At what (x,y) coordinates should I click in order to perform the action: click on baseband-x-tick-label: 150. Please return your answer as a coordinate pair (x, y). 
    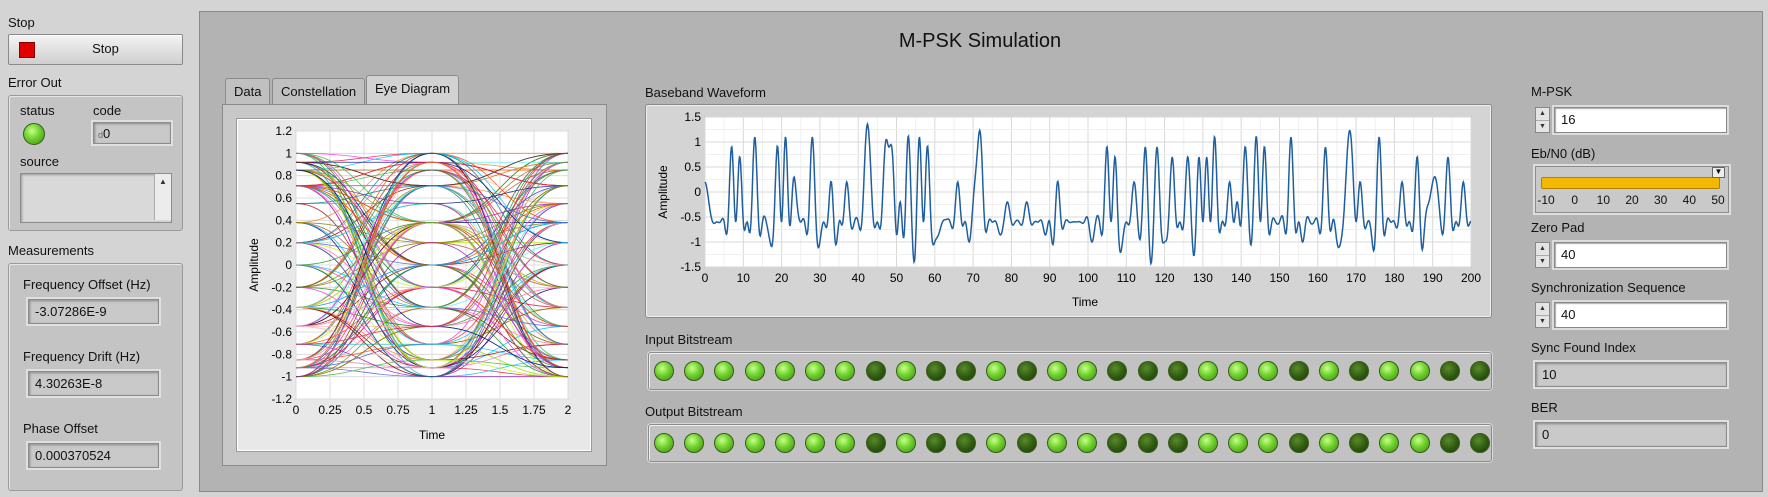
    Looking at the image, I should click on (1279, 278).